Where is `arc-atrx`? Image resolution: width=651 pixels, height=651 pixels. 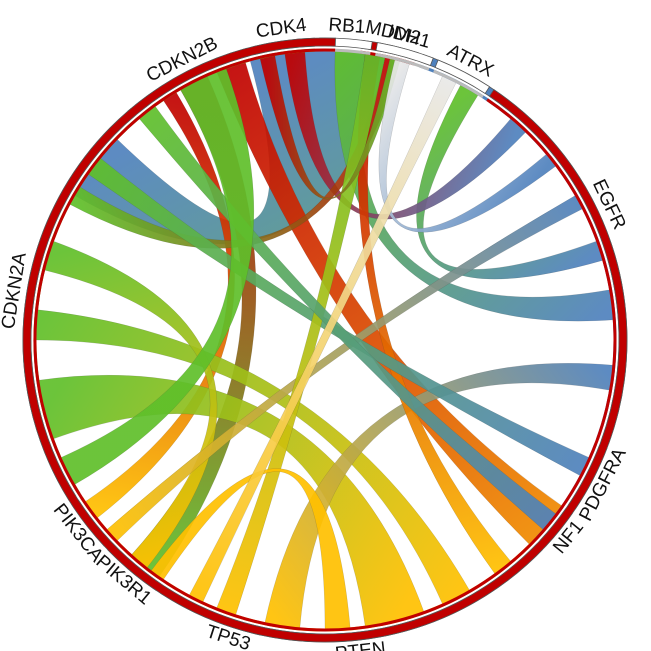
arc-atrx is located at coordinates (462, 76).